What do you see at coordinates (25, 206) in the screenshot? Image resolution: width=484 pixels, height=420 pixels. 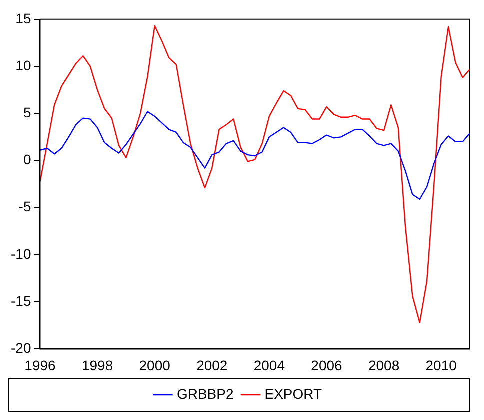 I see `y-tick-label: -5` at bounding box center [25, 206].